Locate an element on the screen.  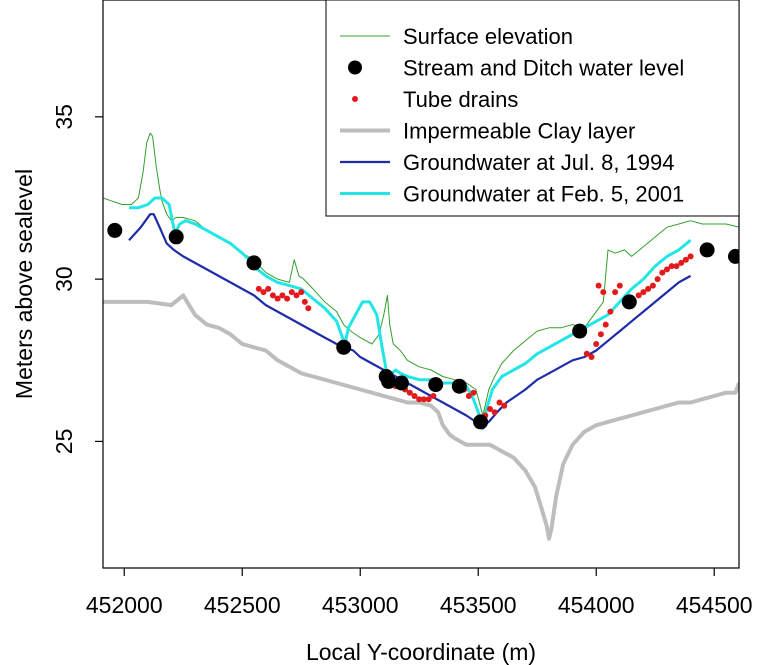
x-tick-label: 454000 is located at coordinates (596, 605).